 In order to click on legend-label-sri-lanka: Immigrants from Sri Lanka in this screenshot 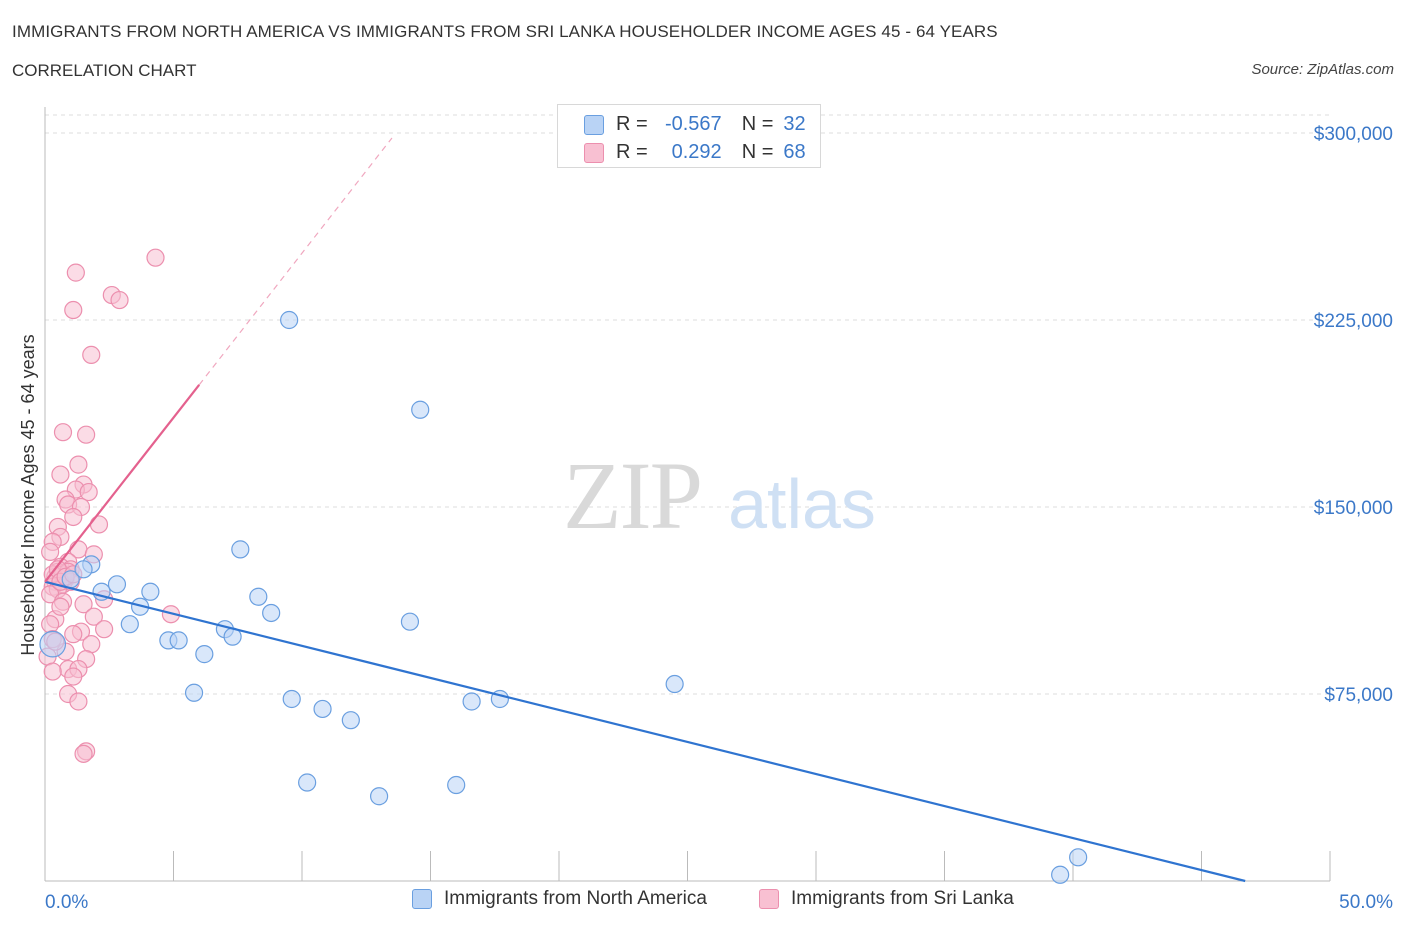, I will do `click(902, 898)`.